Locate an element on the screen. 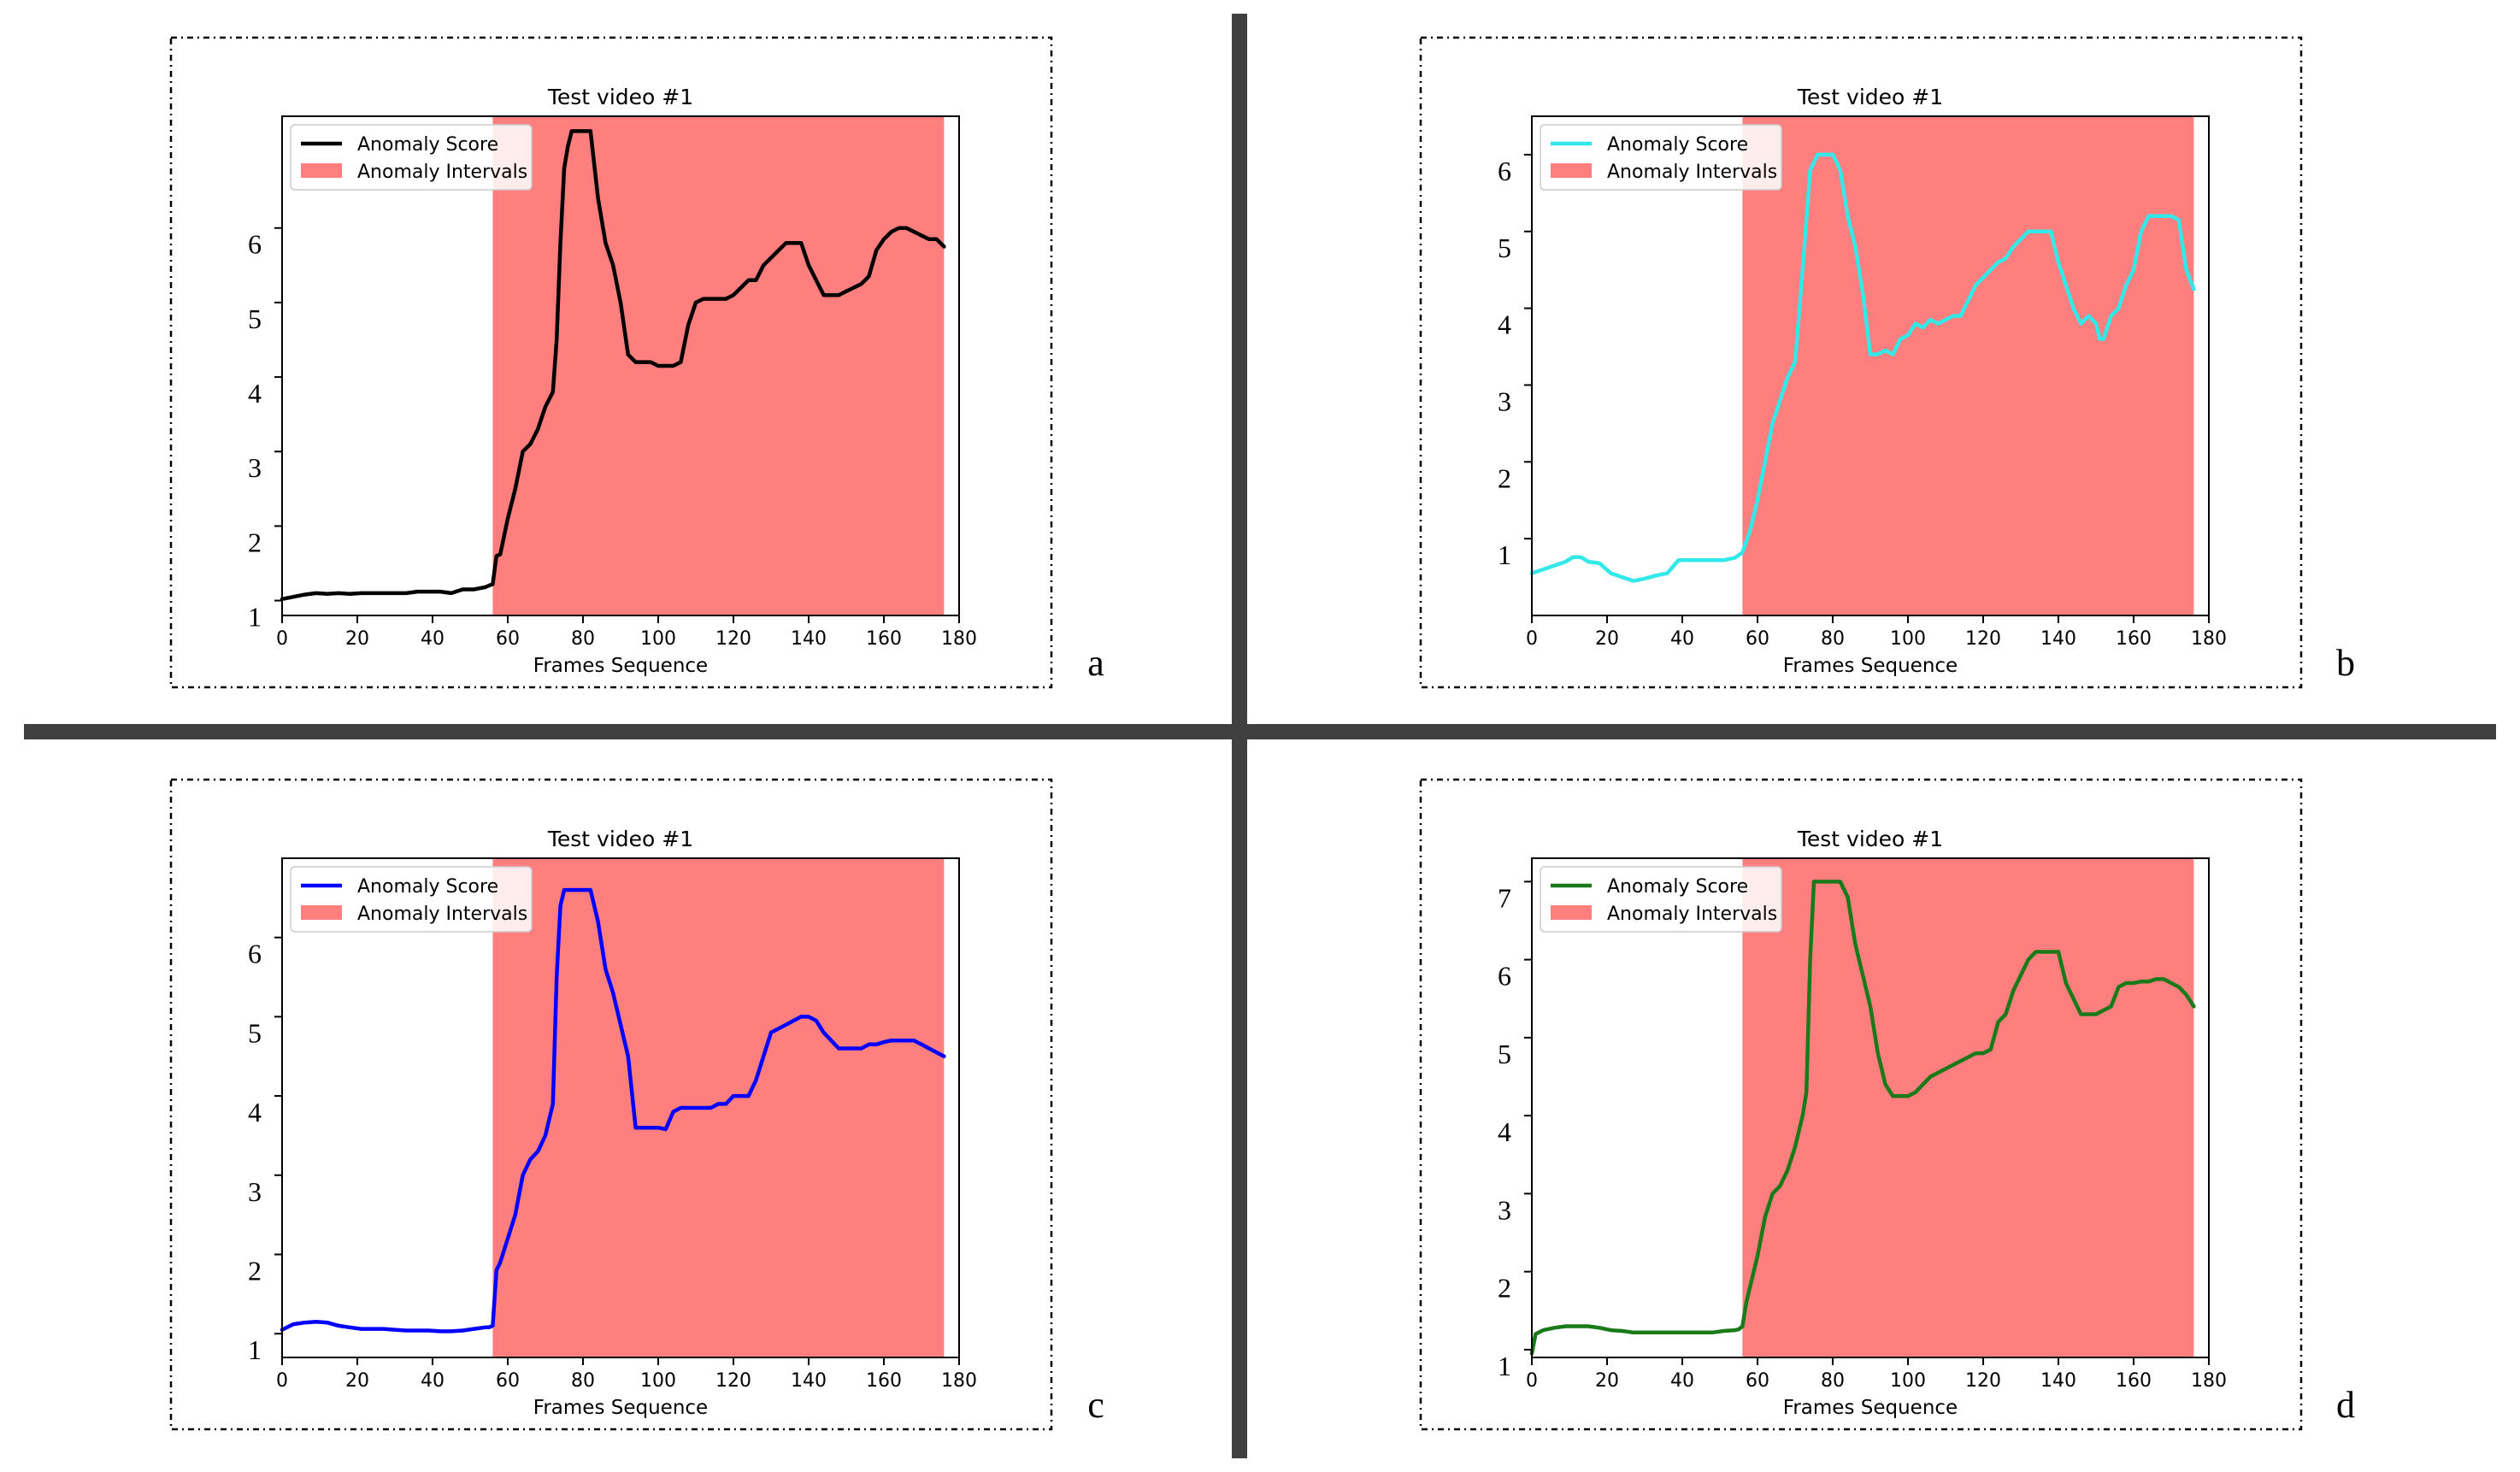 The height and width of the screenshot is (1472, 2520). panel-letter: b is located at coordinates (2345, 663).